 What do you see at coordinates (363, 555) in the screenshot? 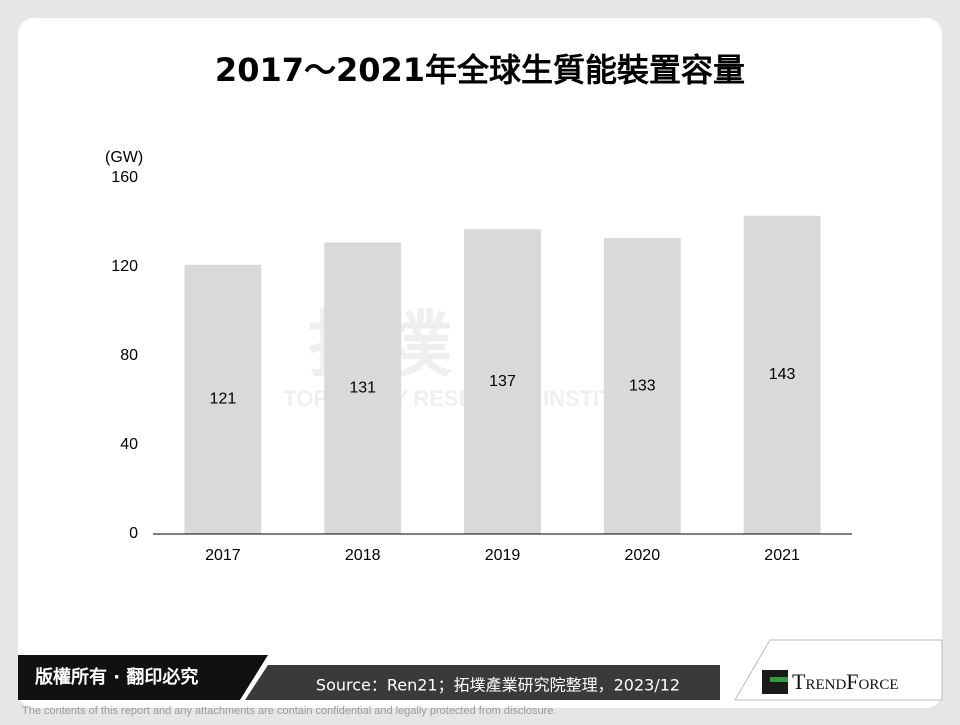
I see `x-tick-label: 2018` at bounding box center [363, 555].